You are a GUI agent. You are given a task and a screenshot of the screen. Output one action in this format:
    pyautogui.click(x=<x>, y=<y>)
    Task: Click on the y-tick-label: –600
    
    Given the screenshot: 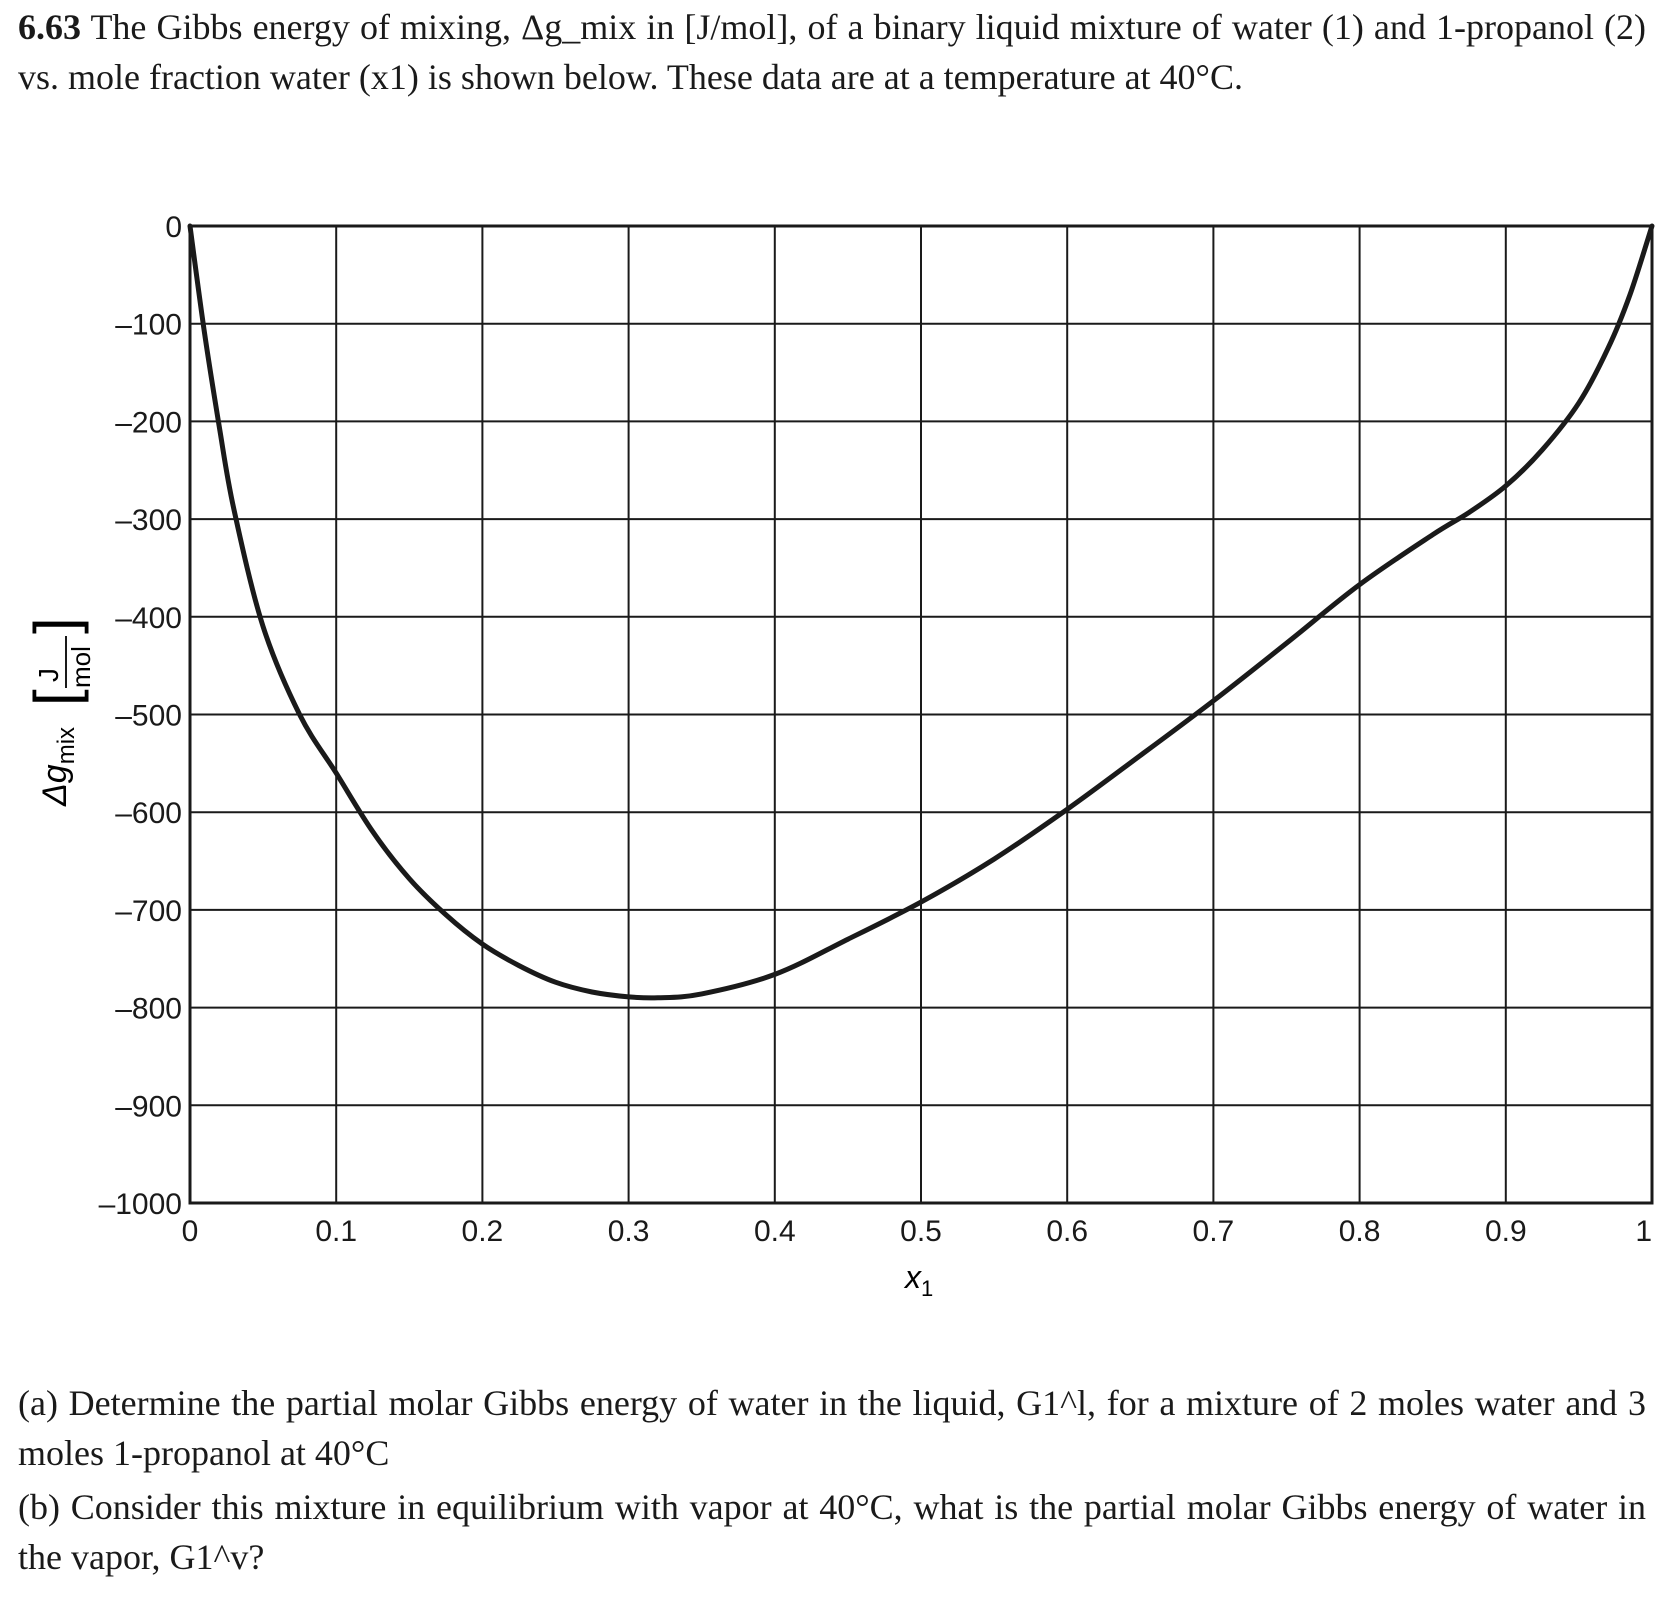 What is the action you would take?
    pyautogui.click(x=148, y=813)
    